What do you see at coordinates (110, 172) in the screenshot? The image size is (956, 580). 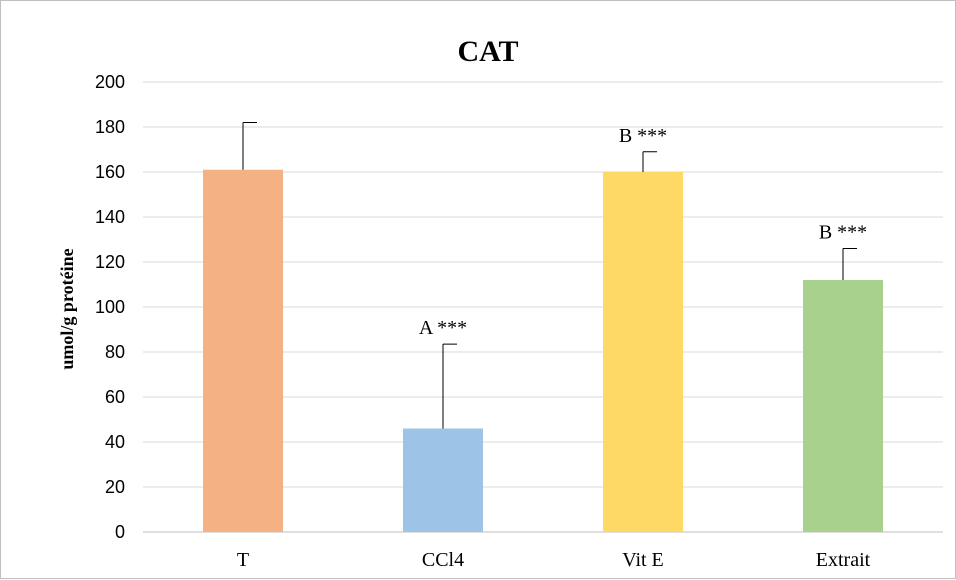 I see `y-tick-label: 160` at bounding box center [110, 172].